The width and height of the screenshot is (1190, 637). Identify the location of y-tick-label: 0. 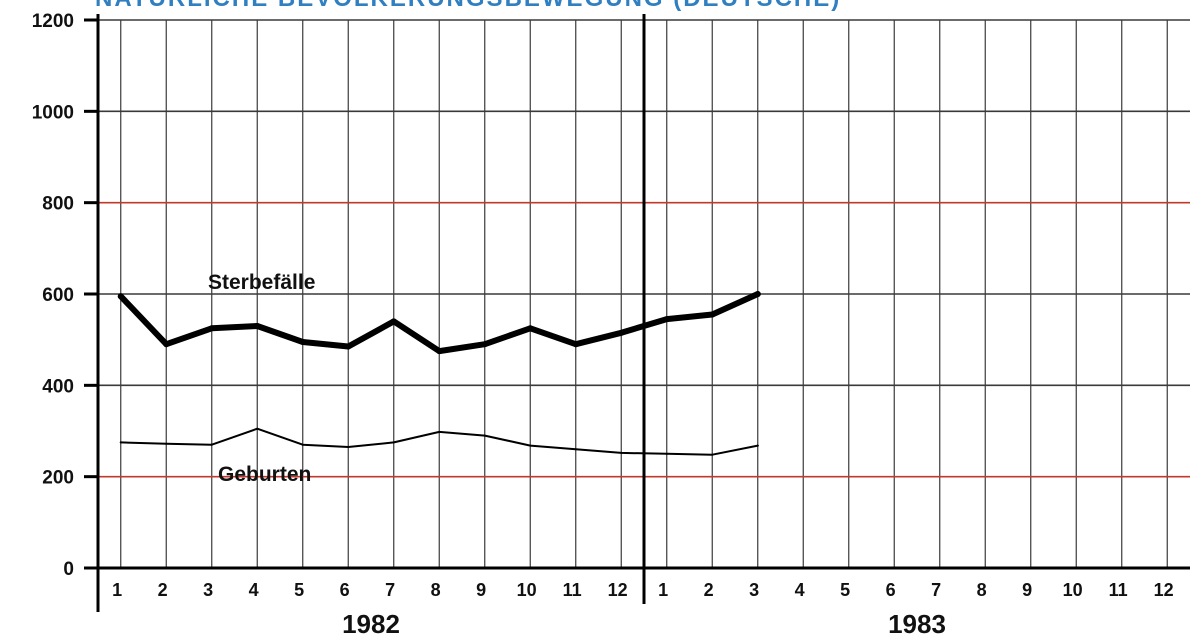
(68, 569).